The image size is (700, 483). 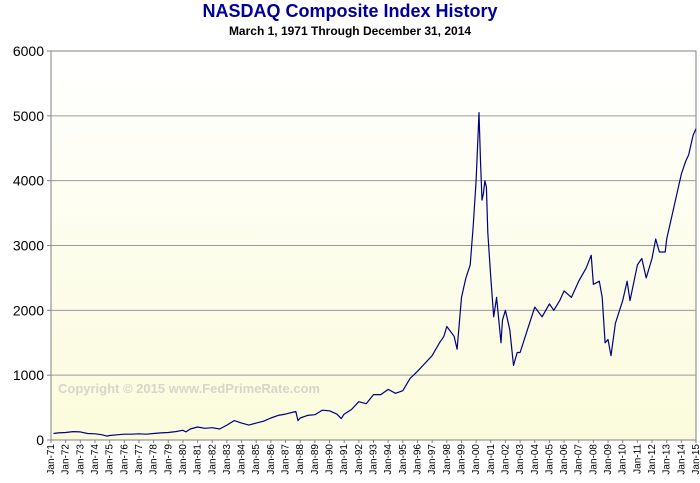 I want to click on x-tick-label: Jan-85, so click(x=256, y=459).